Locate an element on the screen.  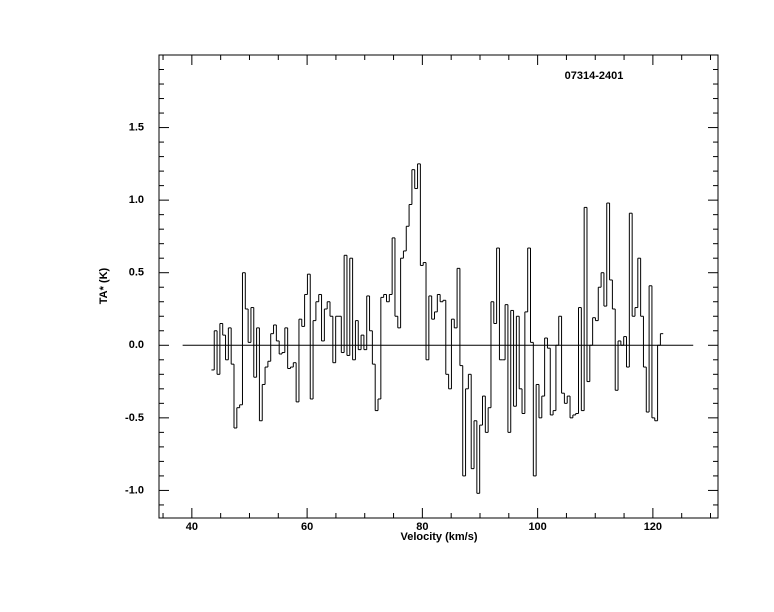
x-tick-label: 80 is located at coordinates (422, 527).